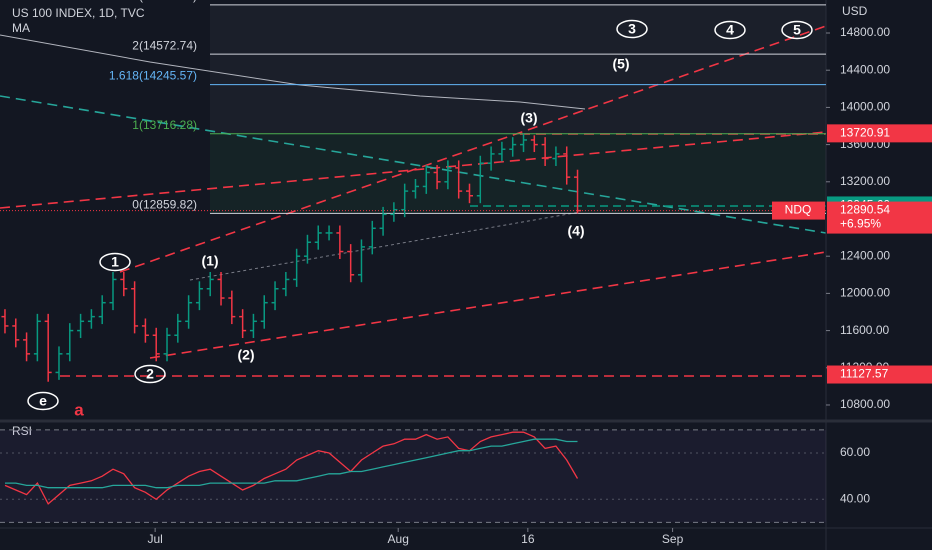 Image resolution: width=932 pixels, height=550 pixels. I want to click on wave-label: e, so click(43, 401).